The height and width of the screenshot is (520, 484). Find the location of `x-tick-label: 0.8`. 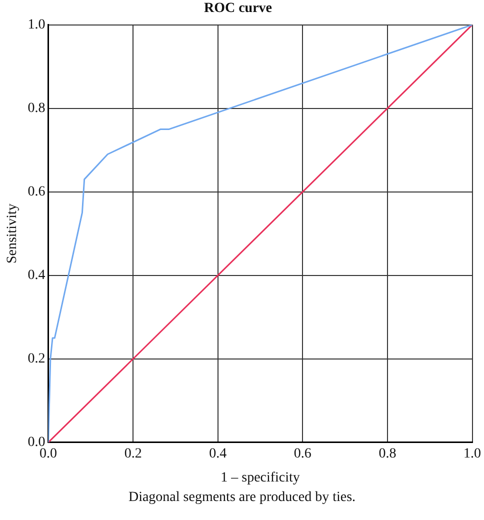

x-tick-label: 0.8 is located at coordinates (387, 454).